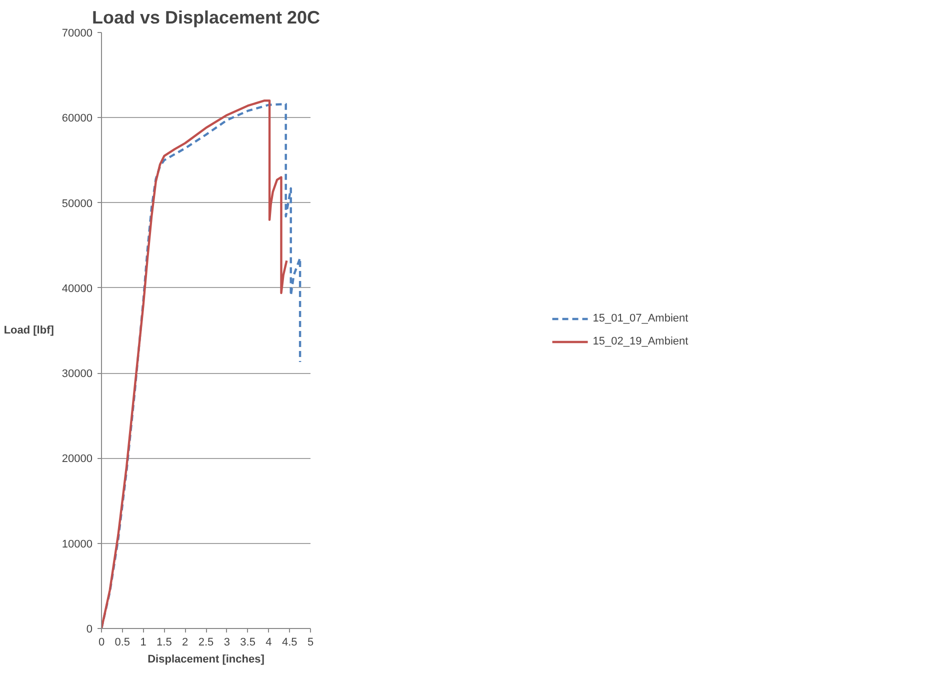 The image size is (936, 674). Describe the element at coordinates (77, 544) in the screenshot. I see `y-tick-label: 10000` at that location.